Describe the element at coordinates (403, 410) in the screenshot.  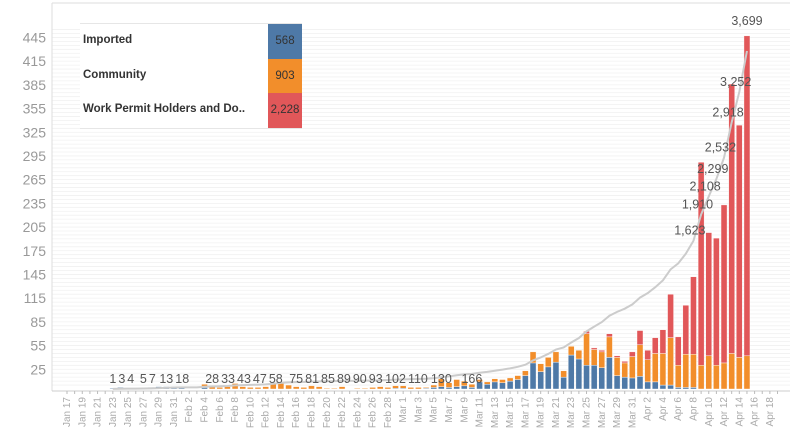
I see `x-tick-label: Mar 1` at that location.